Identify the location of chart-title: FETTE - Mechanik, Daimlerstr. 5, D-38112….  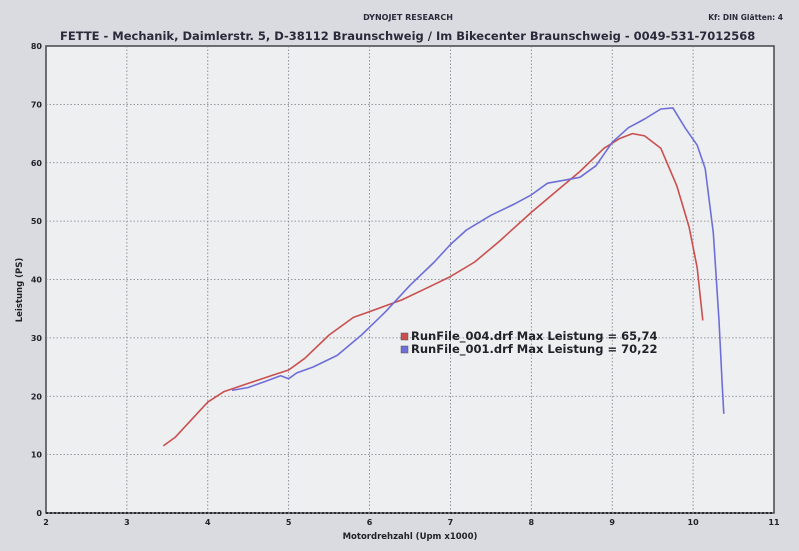
(407, 36).